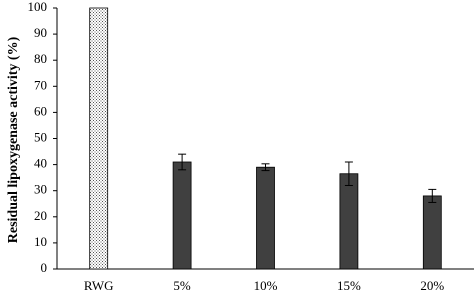 The image size is (474, 296). Describe the element at coordinates (266, 285) in the screenshot. I see `x-tick-label: 10%` at that location.